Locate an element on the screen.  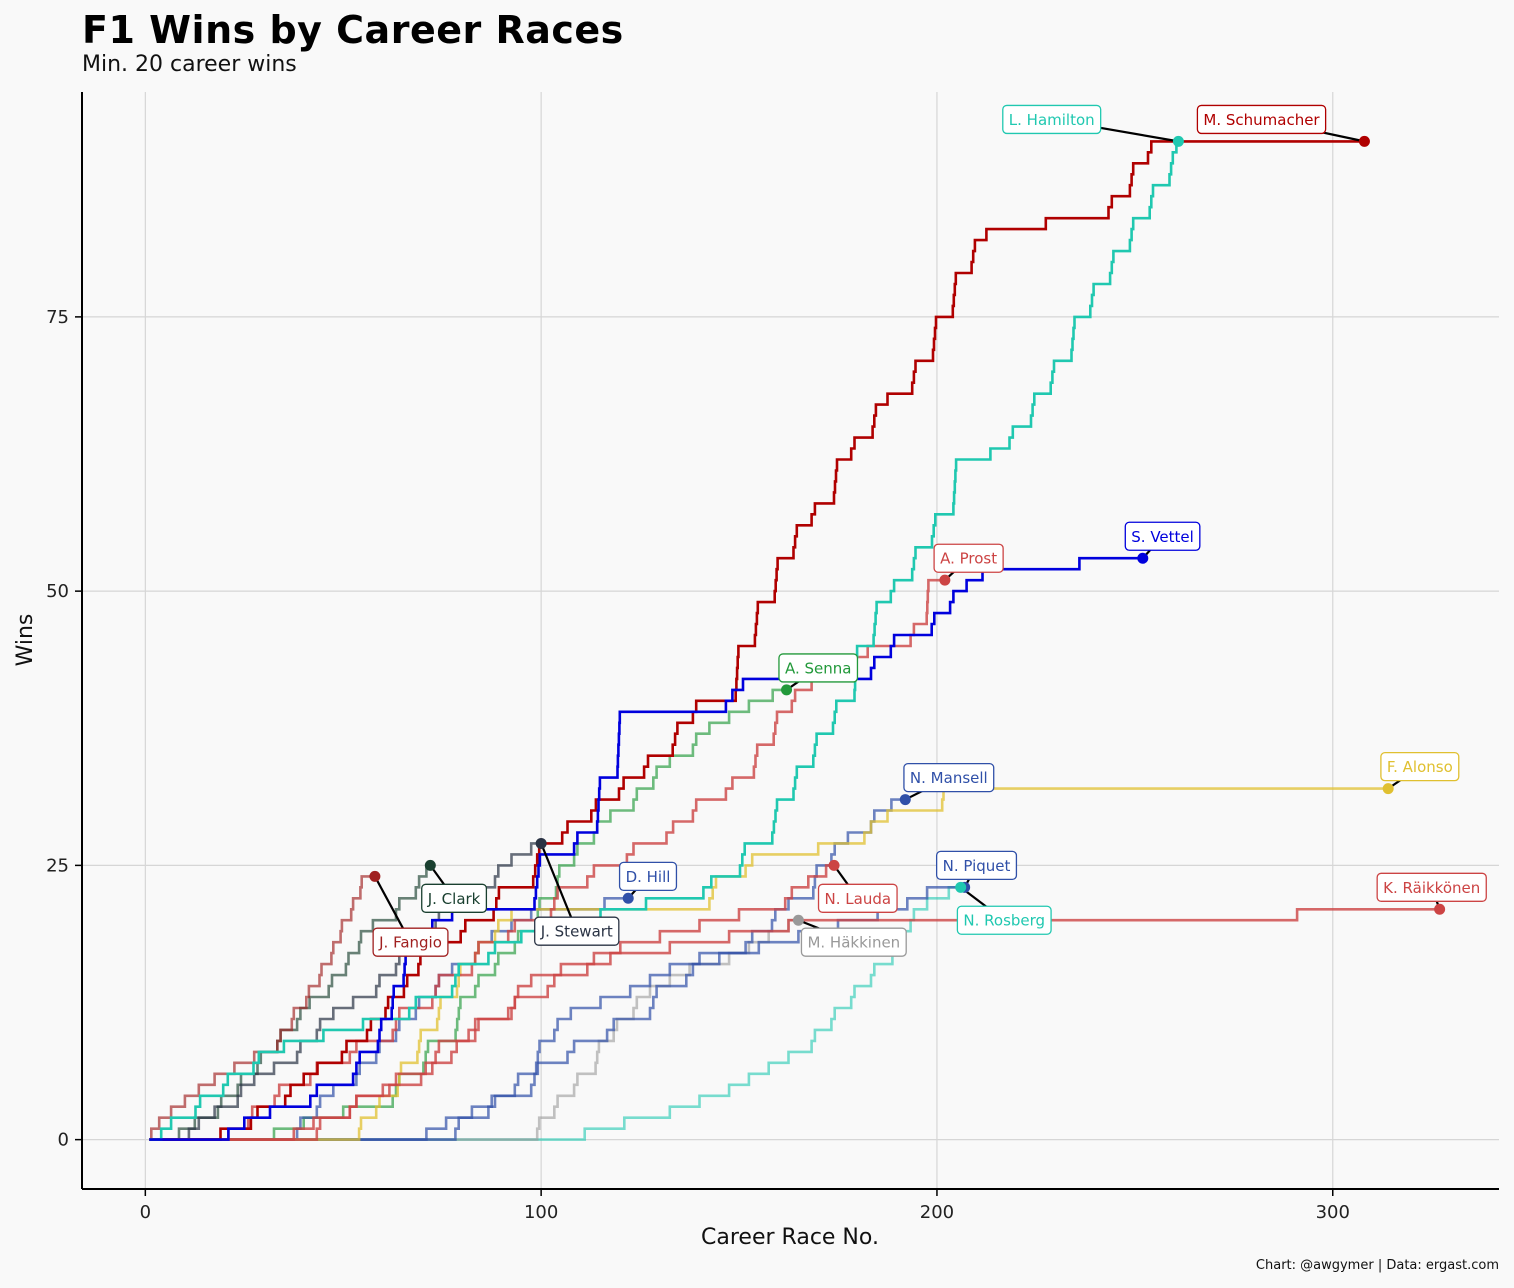
series-label-text: N. Mansell is located at coordinates (949, 778).